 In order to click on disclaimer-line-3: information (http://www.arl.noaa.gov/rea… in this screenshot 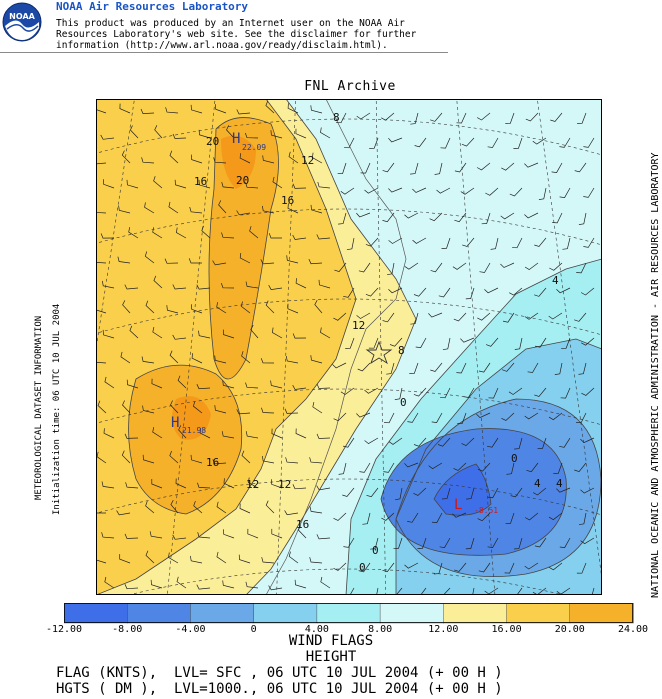, I will do `click(222, 45)`.